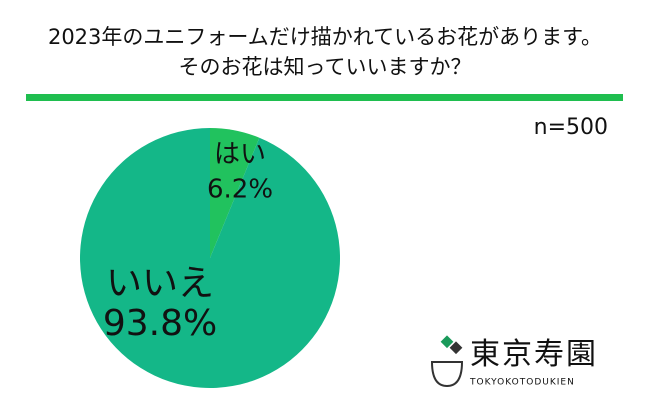 The height and width of the screenshot is (408, 650). What do you see at coordinates (325, 37) in the screenshot?
I see `chart-title: 2023年のユニフォームだけ描かれているお花があります。` at bounding box center [325, 37].